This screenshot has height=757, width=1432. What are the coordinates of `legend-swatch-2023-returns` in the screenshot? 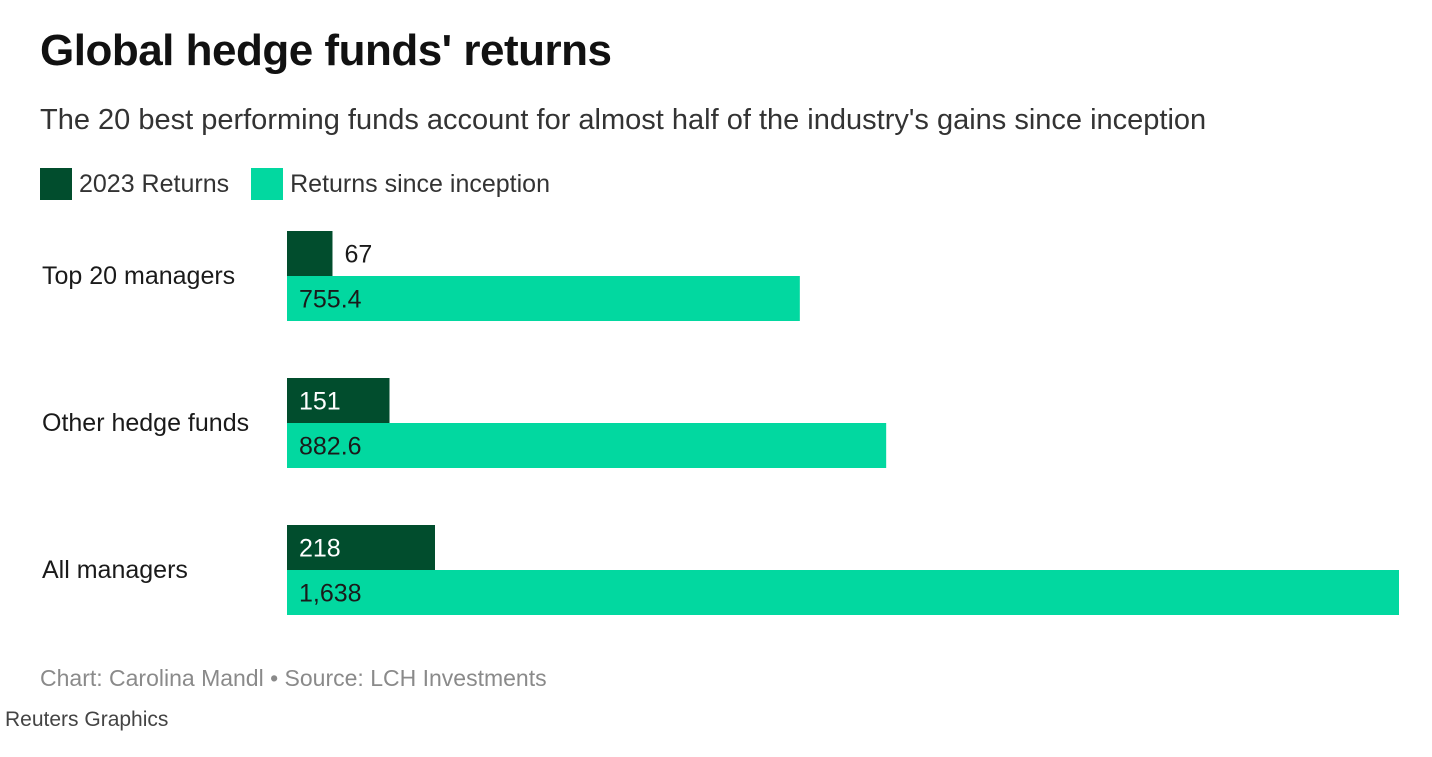 It's located at (56, 184).